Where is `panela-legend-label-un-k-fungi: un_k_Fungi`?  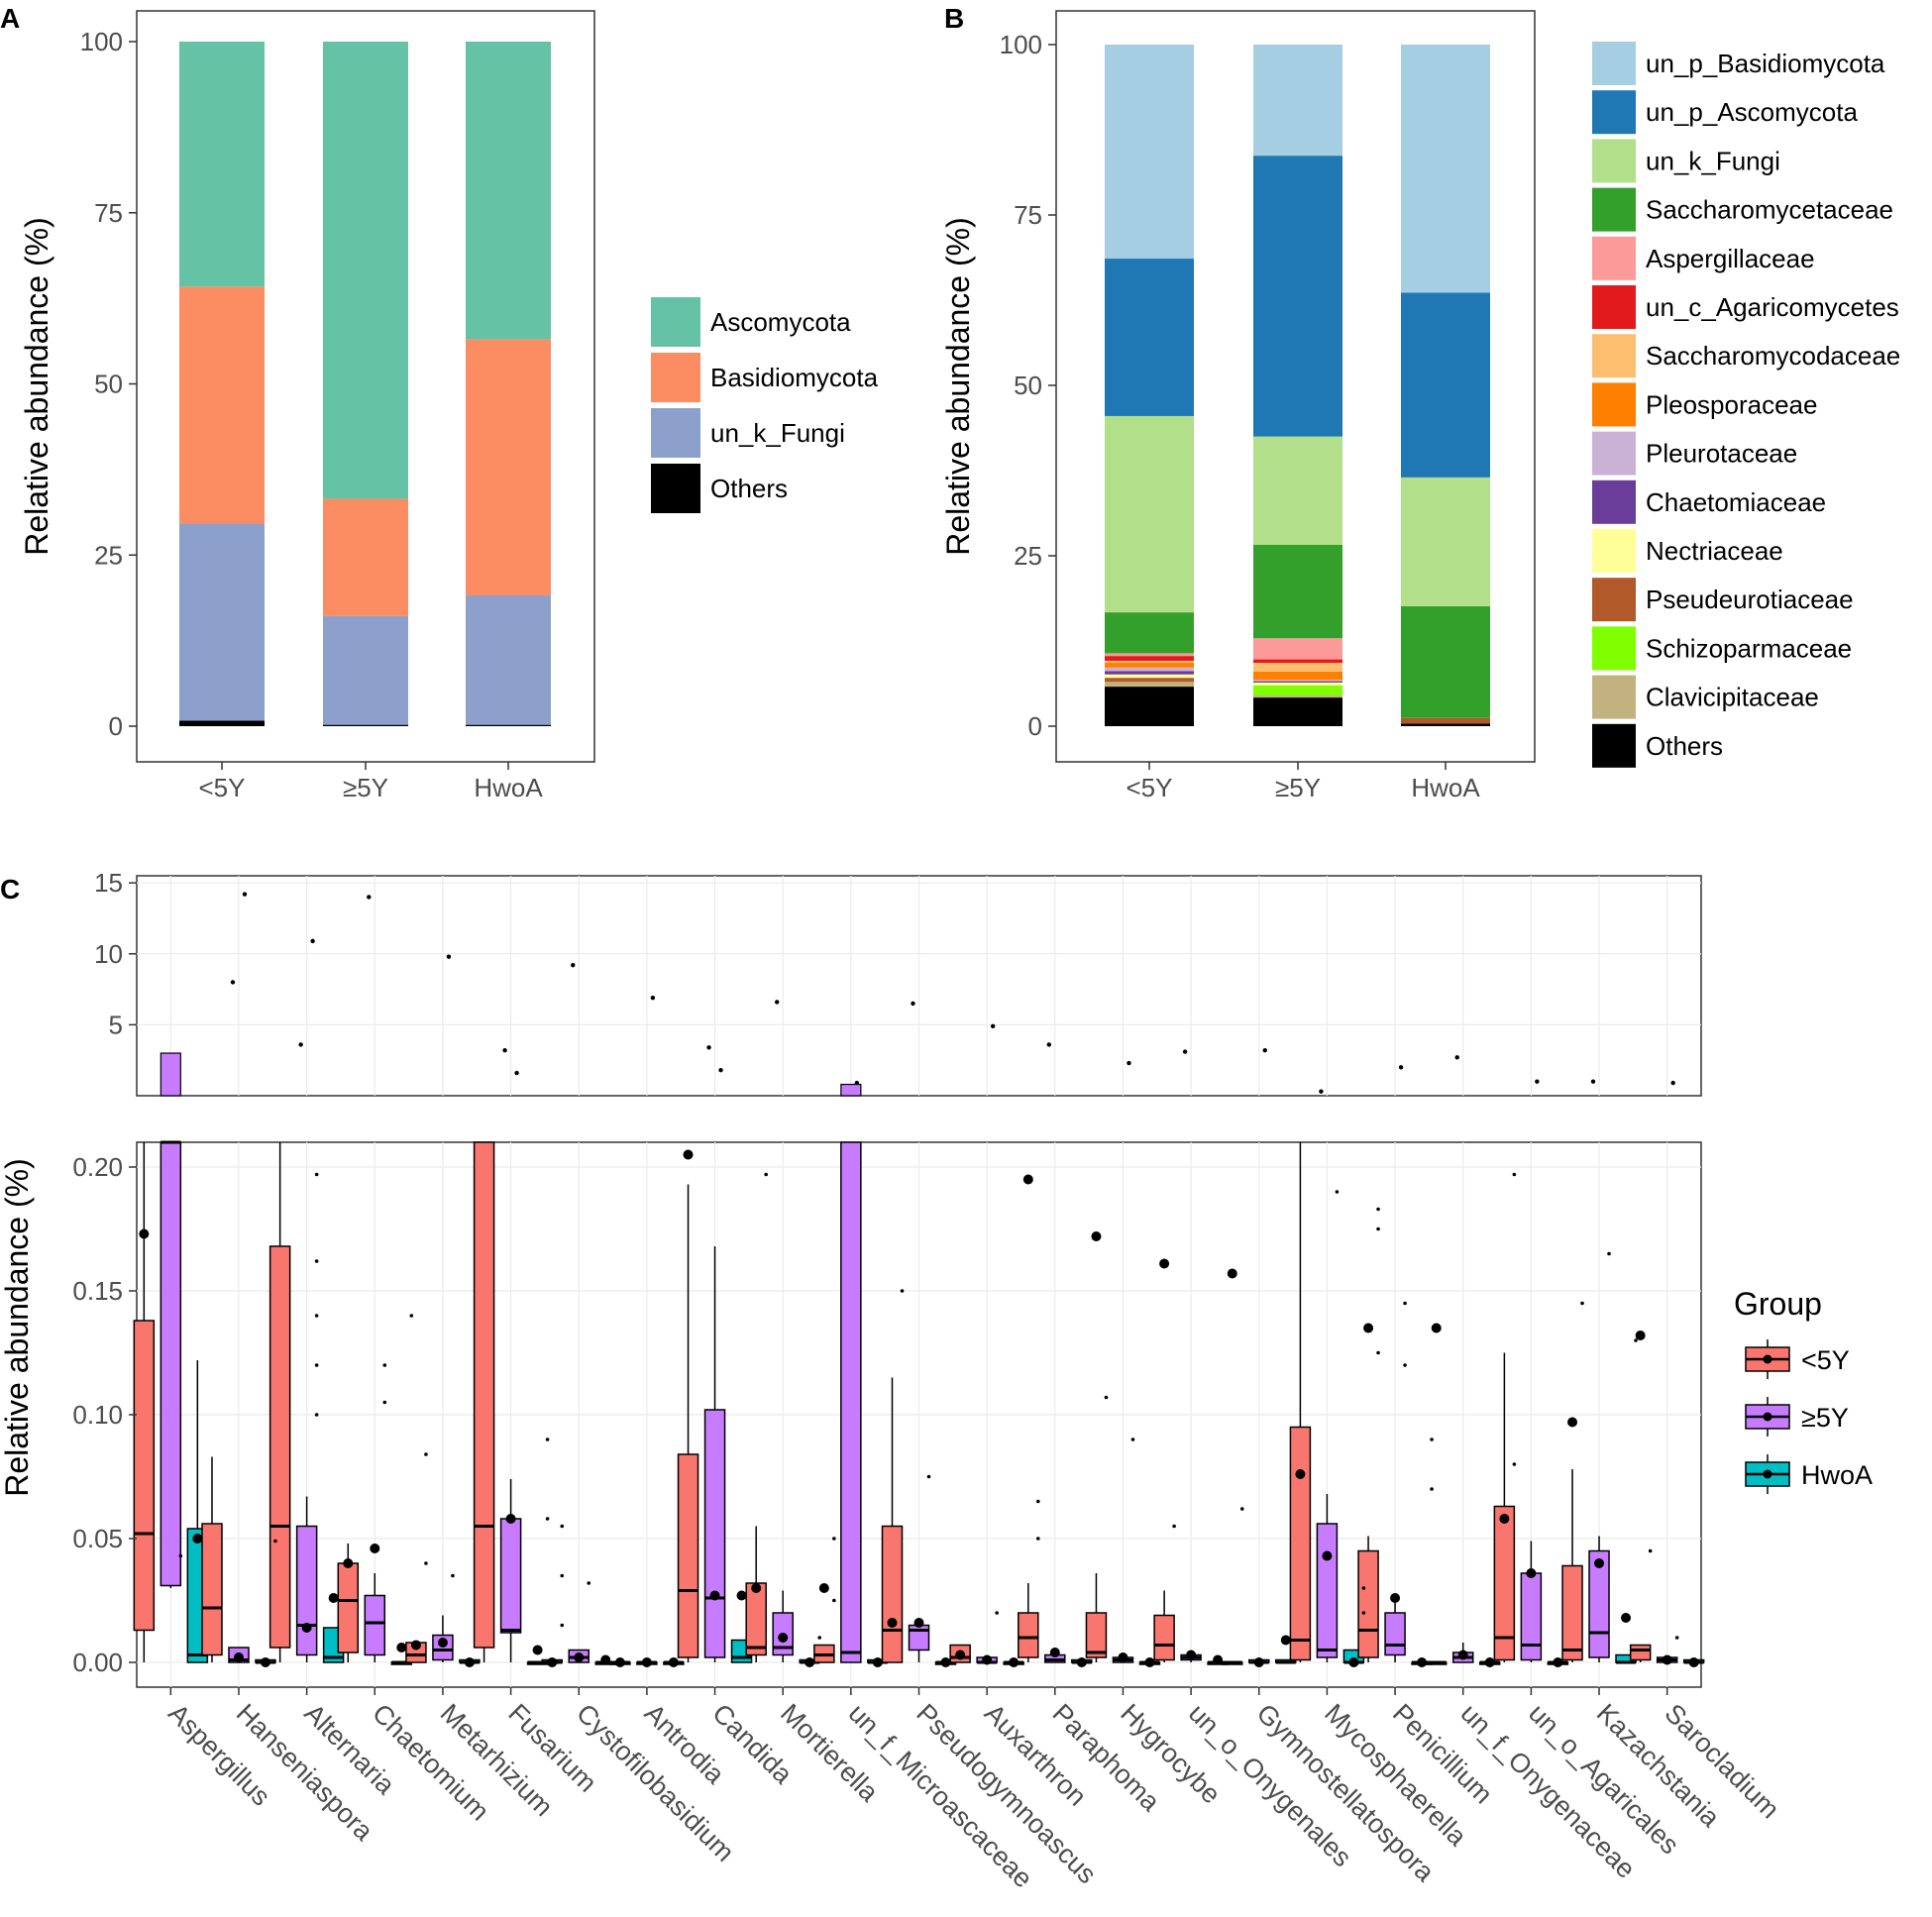 panela-legend-label-un-k-fungi: un_k_Fungi is located at coordinates (777, 433).